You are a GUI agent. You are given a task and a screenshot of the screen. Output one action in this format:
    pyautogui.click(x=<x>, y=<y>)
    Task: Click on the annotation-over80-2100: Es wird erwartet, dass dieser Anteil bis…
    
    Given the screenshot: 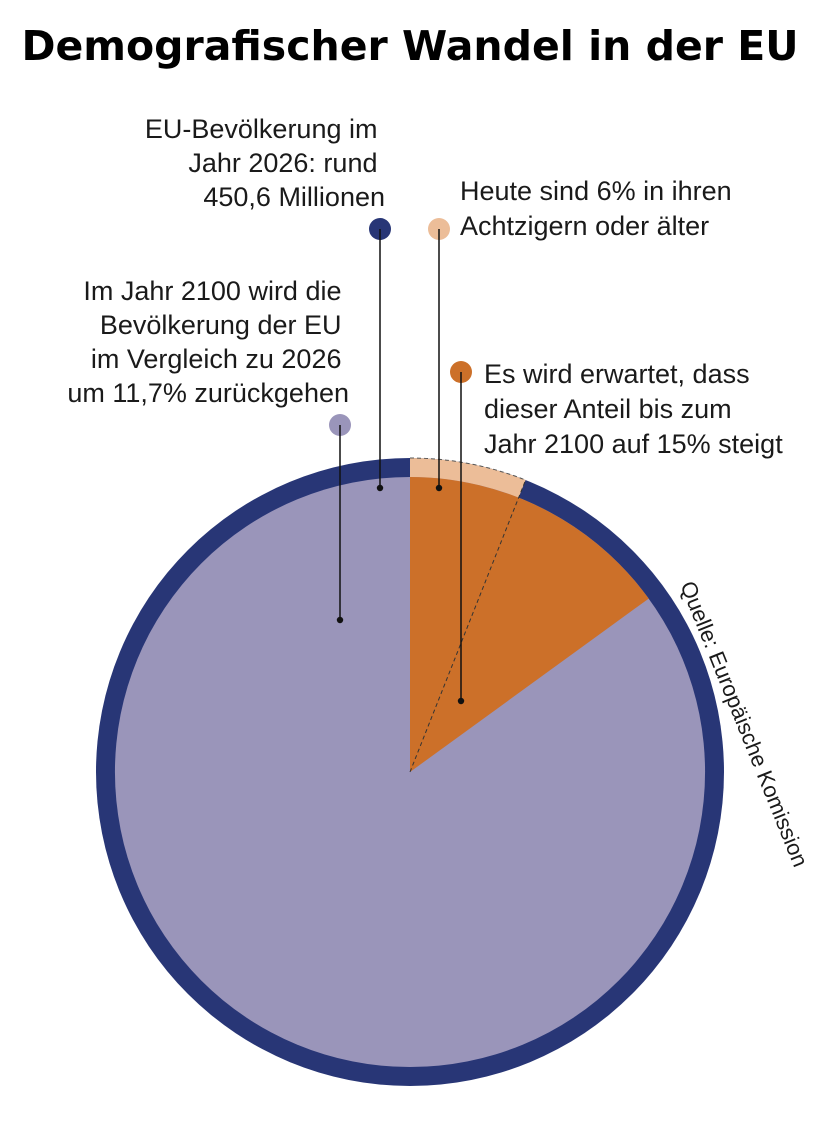 What is the action you would take?
    pyautogui.click(x=616, y=532)
    